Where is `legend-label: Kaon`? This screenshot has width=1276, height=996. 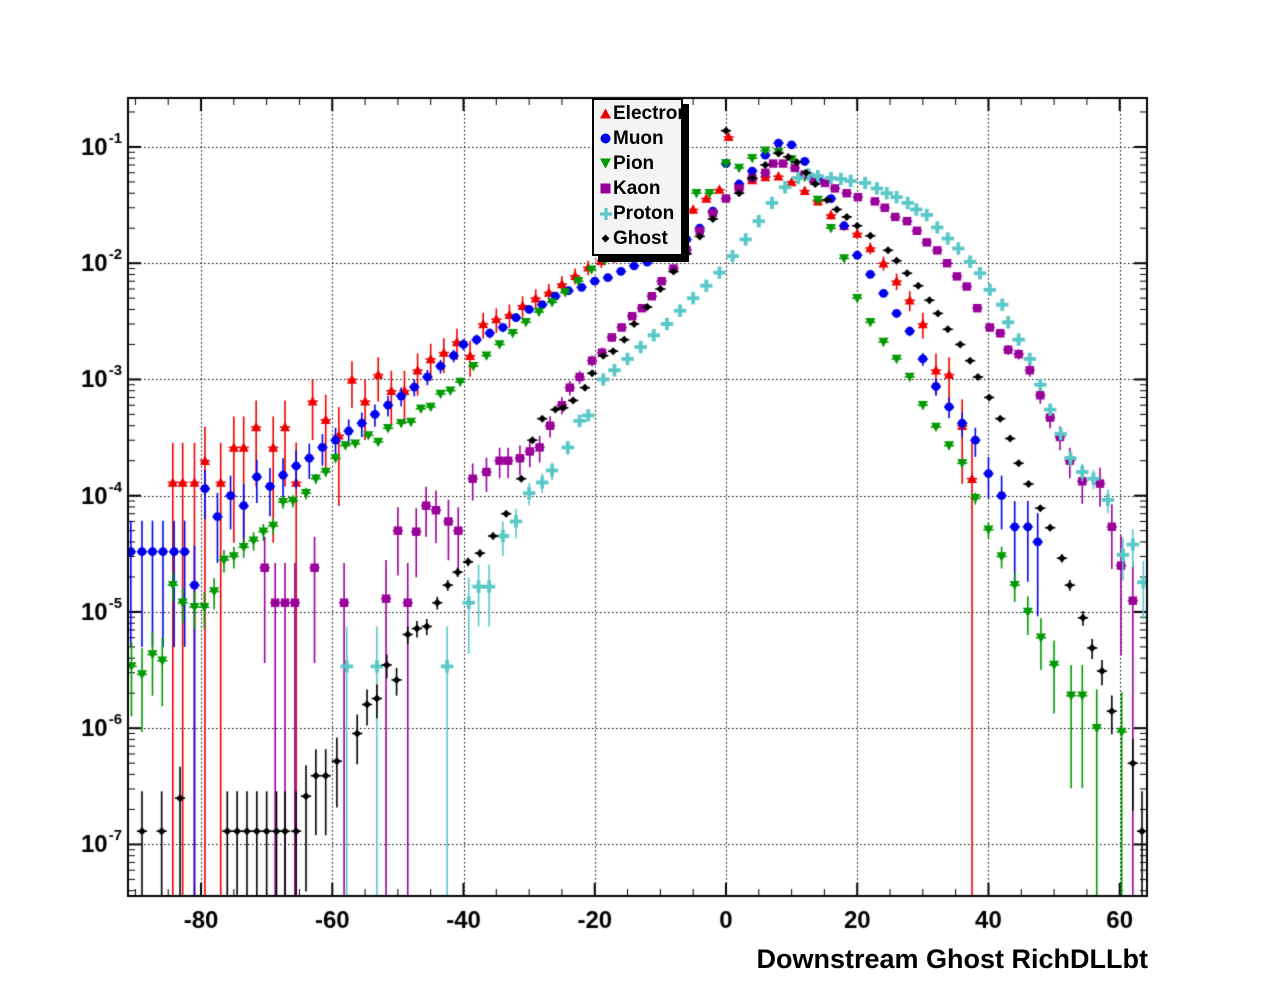 legend-label: Kaon is located at coordinates (637, 188).